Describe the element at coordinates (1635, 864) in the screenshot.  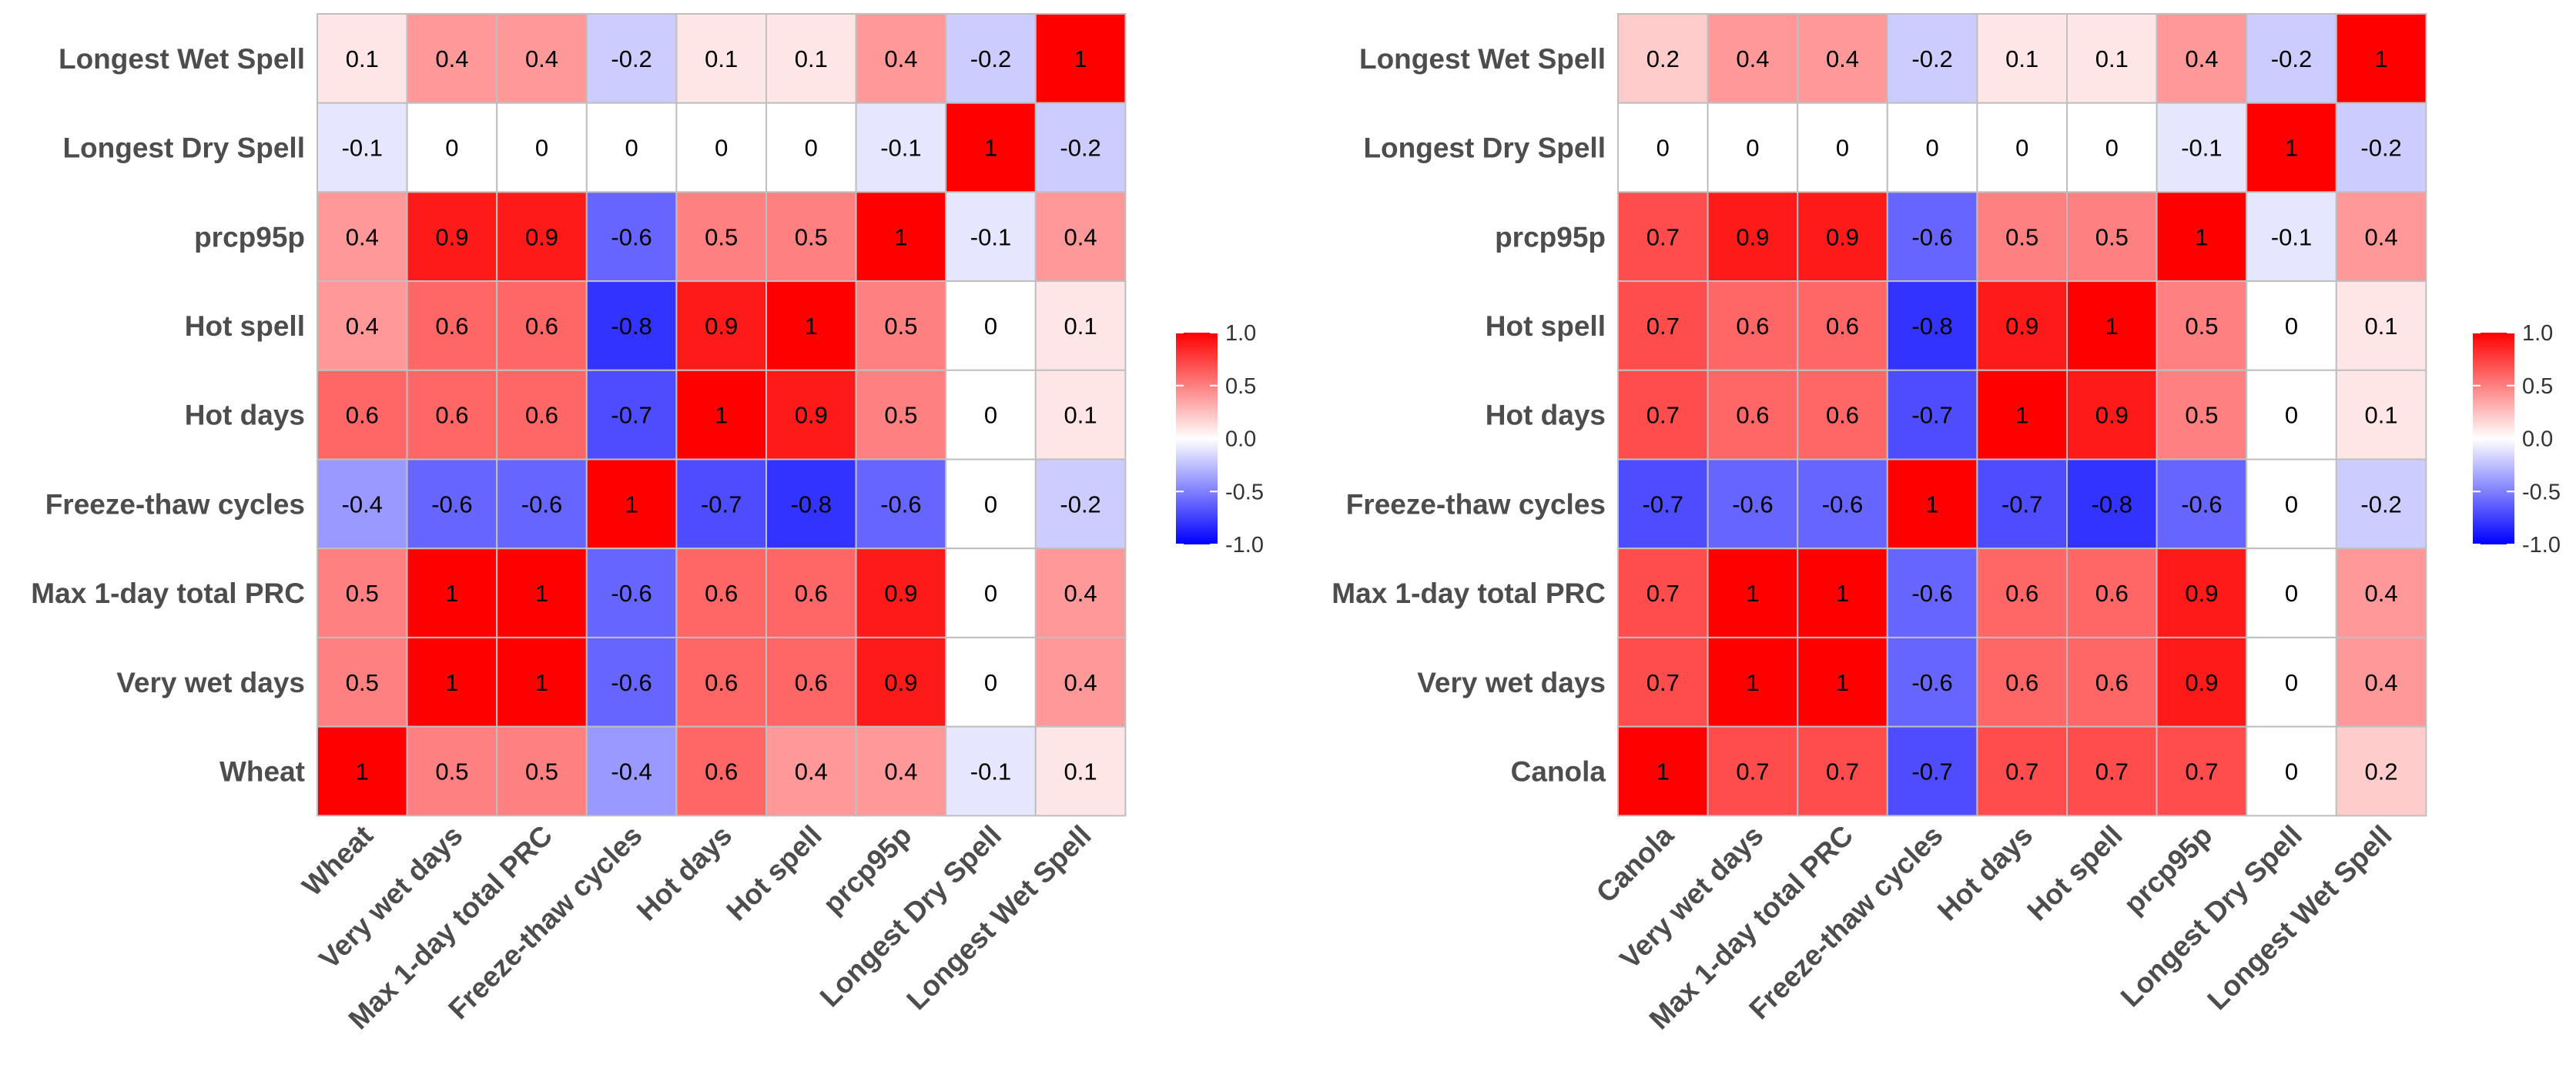
I see `x-tick-label: Canola` at that location.